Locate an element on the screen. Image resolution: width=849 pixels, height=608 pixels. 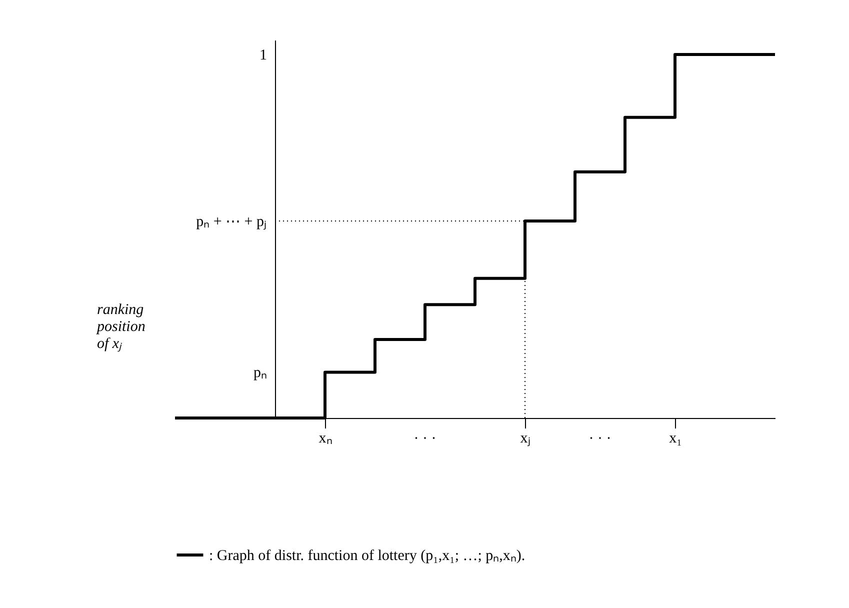
x-tick-label: x₁ is located at coordinates (675, 438).